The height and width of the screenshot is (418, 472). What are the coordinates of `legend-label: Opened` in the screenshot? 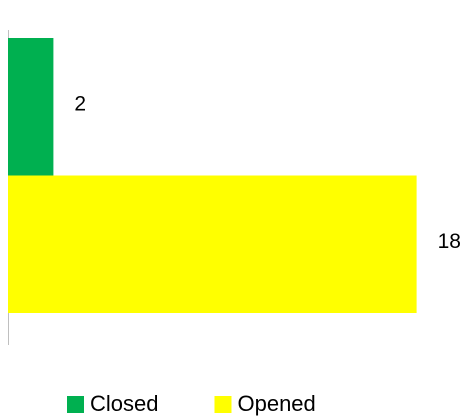 It's located at (276, 403).